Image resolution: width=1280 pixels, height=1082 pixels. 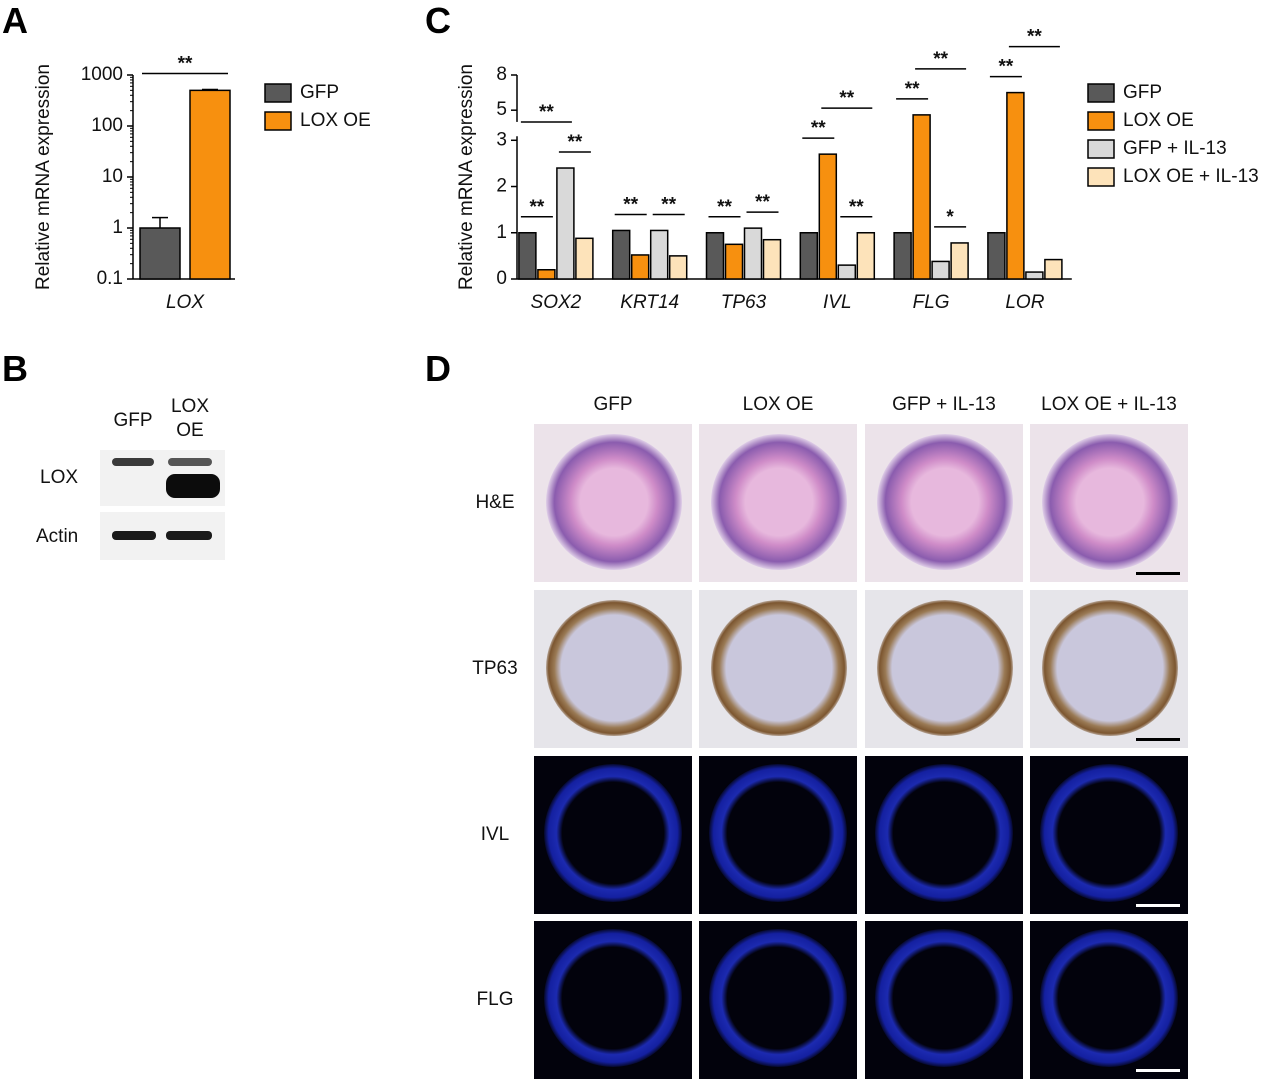 I want to click on x-tick-label: KRT14, so click(x=649, y=302).